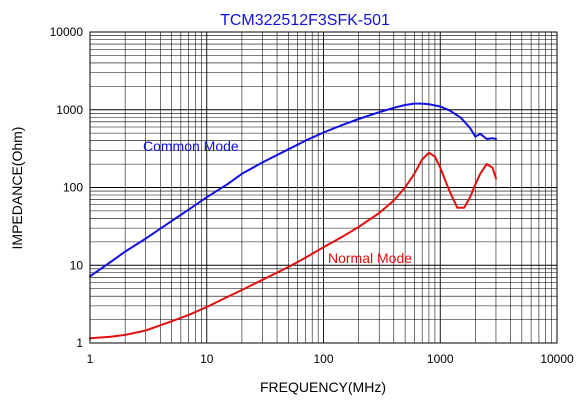 This screenshot has height=406, width=582. What do you see at coordinates (90, 359) in the screenshot?
I see `x-tick-label: 1` at bounding box center [90, 359].